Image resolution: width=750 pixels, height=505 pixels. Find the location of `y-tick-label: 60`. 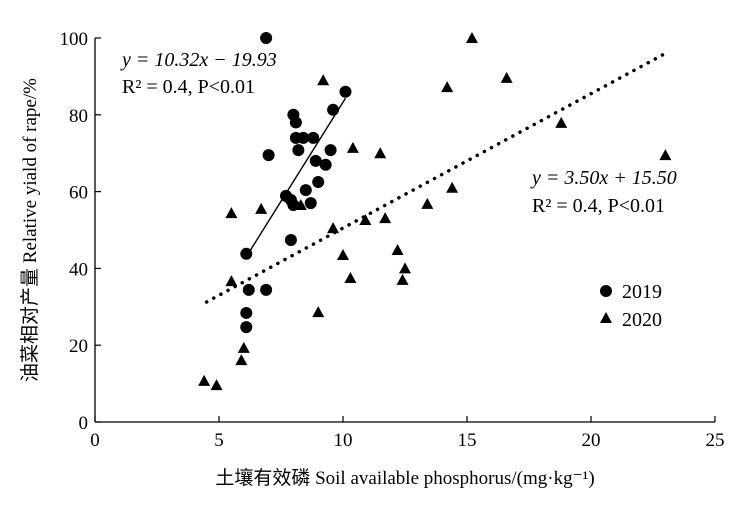

y-tick-label: 60 is located at coordinates (78, 193).